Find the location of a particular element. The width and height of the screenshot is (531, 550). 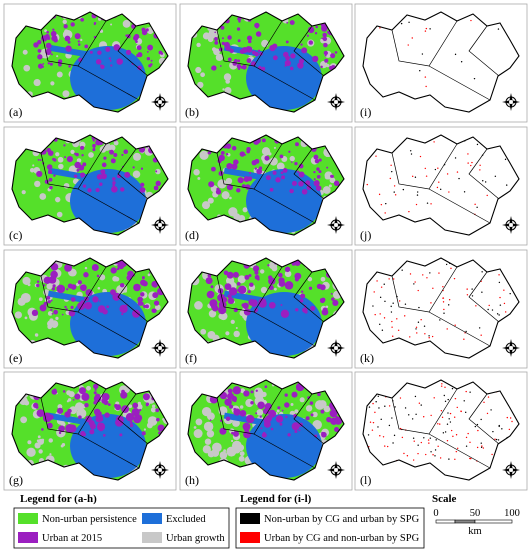

panel-label: (d) is located at coordinates (192, 235).